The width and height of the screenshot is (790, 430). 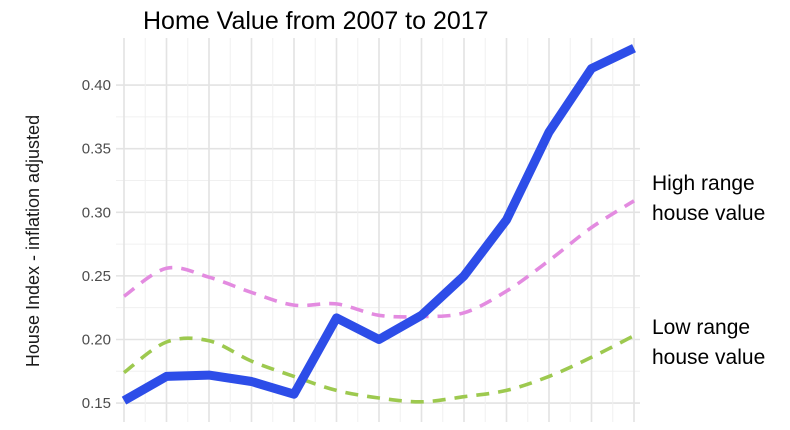 What do you see at coordinates (96, 276) in the screenshot?
I see `y-tick-label: 0.25` at bounding box center [96, 276].